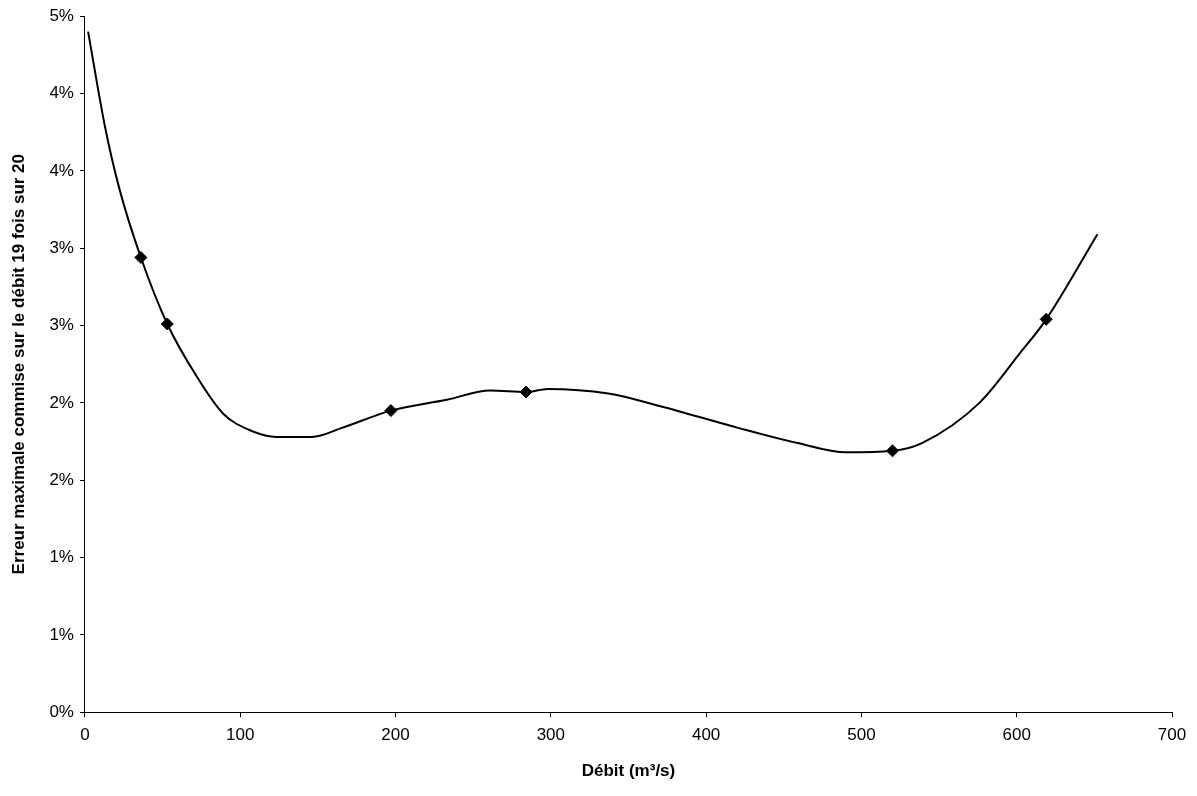  I want to click on x-tick-label: 700, so click(1172, 735).